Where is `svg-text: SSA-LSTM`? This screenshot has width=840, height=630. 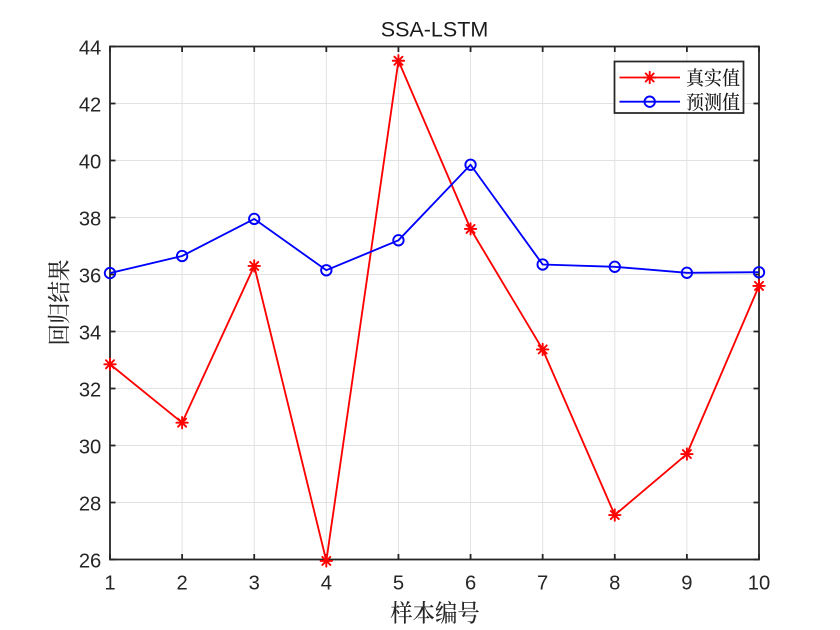 svg-text: SSA-LSTM is located at coordinates (435, 30).